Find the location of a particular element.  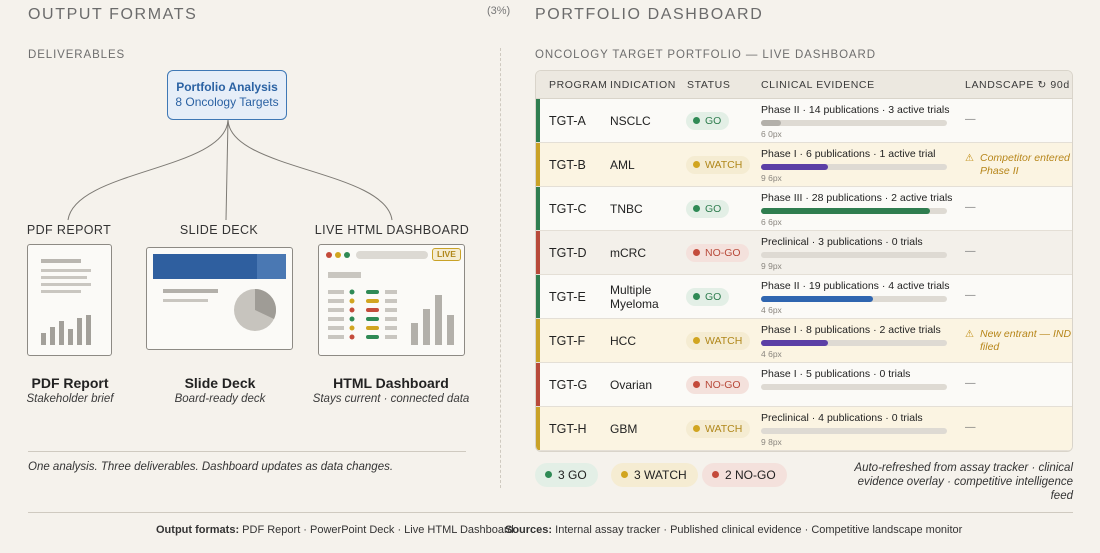

col-status: STATUS is located at coordinates (709, 85).